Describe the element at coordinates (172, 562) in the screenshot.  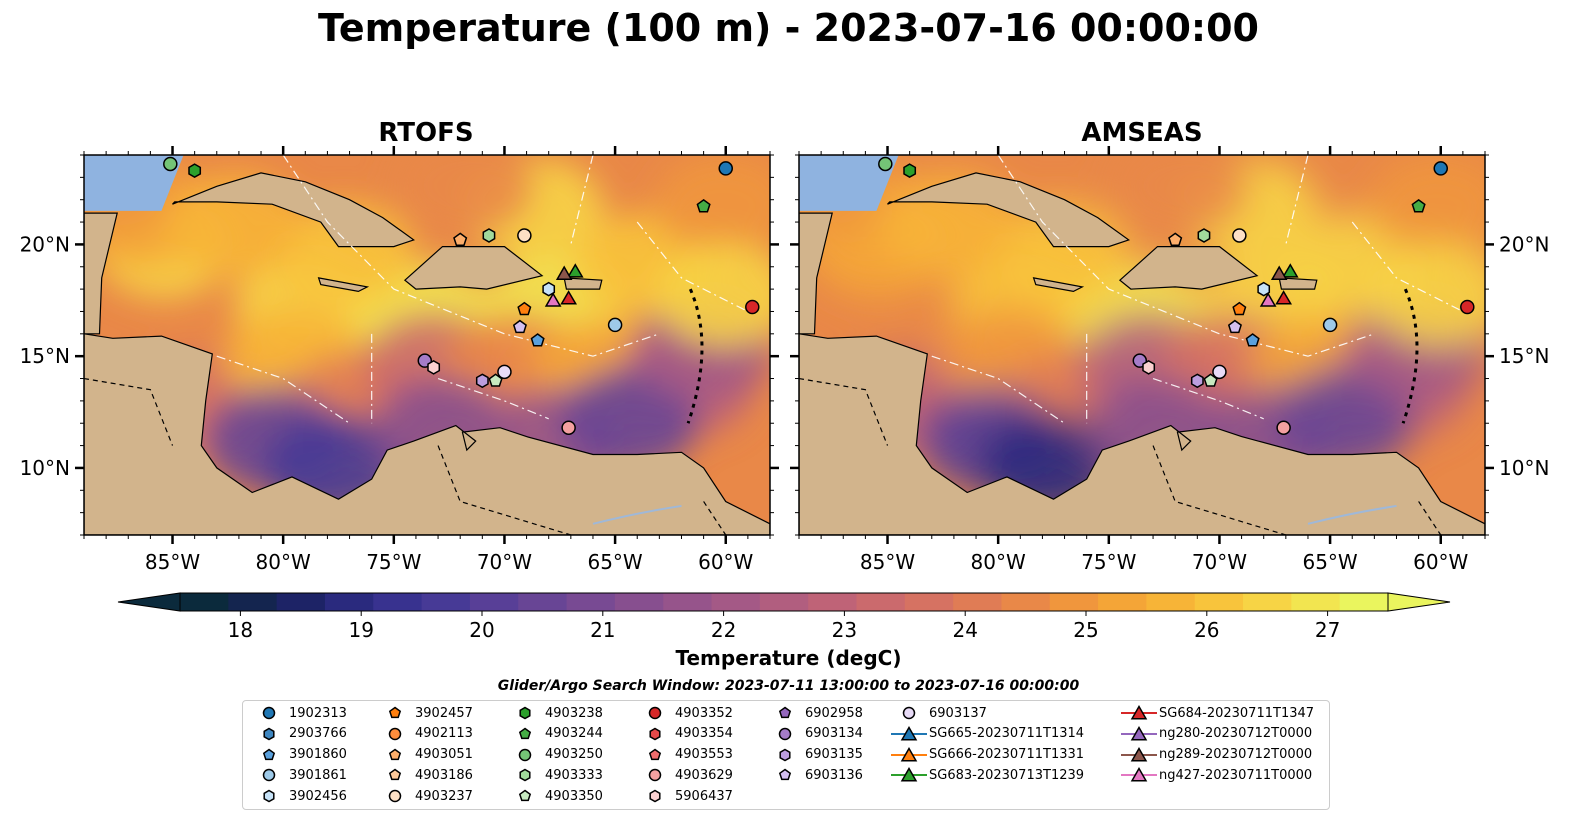
I see `x-tick-label: 85°W` at that location.